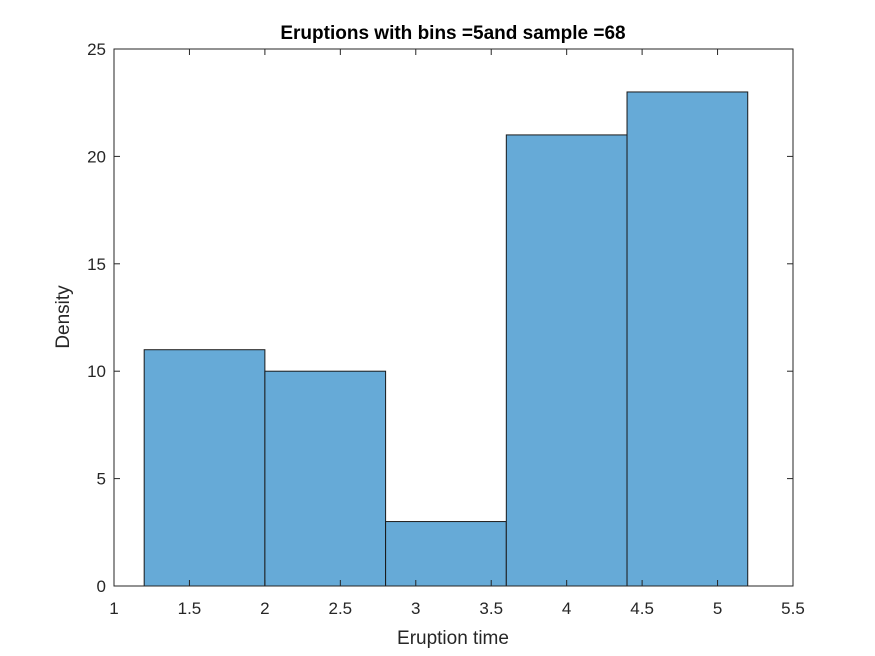 The image size is (875, 656). What do you see at coordinates (101, 479) in the screenshot?
I see `y-tick-label: 5` at bounding box center [101, 479].